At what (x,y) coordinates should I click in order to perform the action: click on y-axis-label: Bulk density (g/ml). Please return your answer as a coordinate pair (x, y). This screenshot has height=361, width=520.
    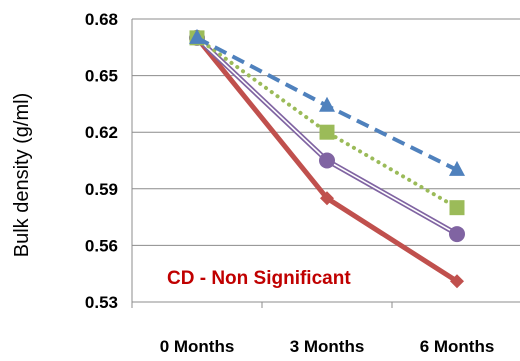
    Looking at the image, I should click on (22, 175).